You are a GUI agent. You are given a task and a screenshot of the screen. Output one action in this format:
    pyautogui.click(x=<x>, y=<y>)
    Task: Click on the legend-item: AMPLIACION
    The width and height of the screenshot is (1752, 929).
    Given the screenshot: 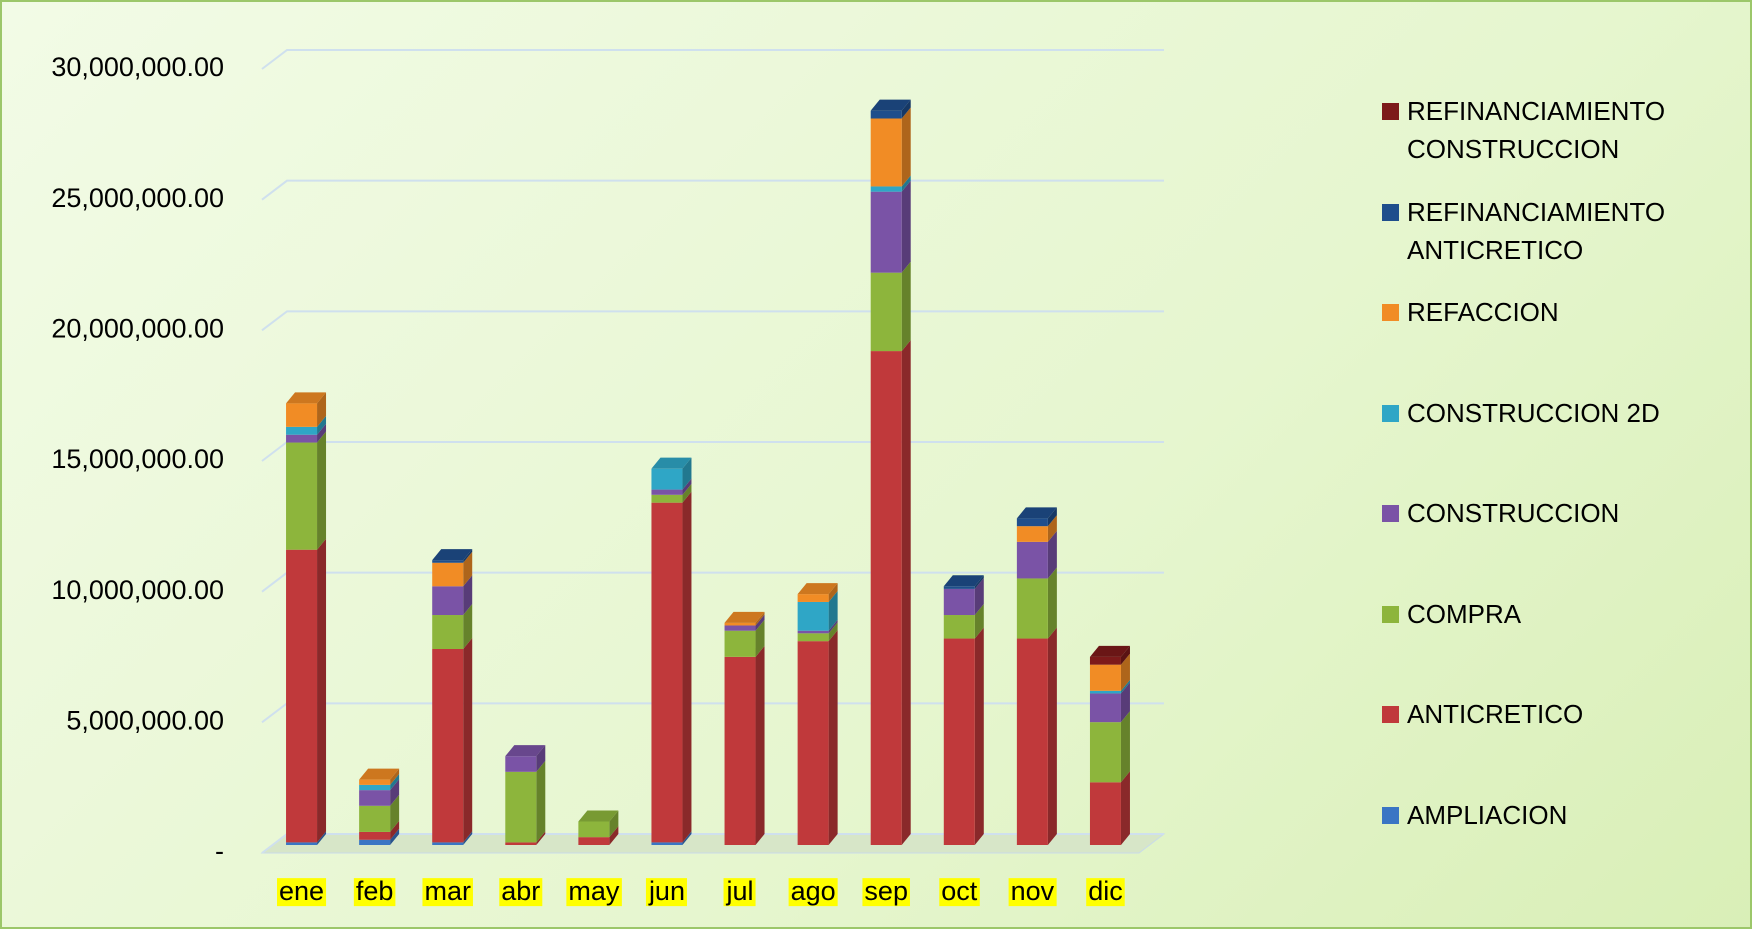 What is the action you would take?
    pyautogui.click(x=1552, y=815)
    